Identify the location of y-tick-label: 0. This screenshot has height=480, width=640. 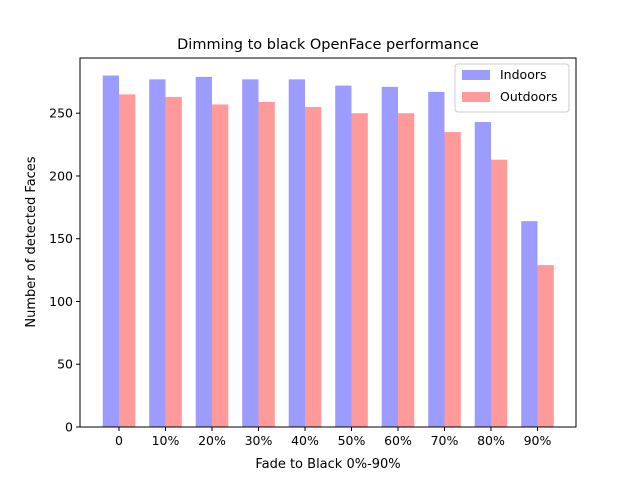
(69, 427).